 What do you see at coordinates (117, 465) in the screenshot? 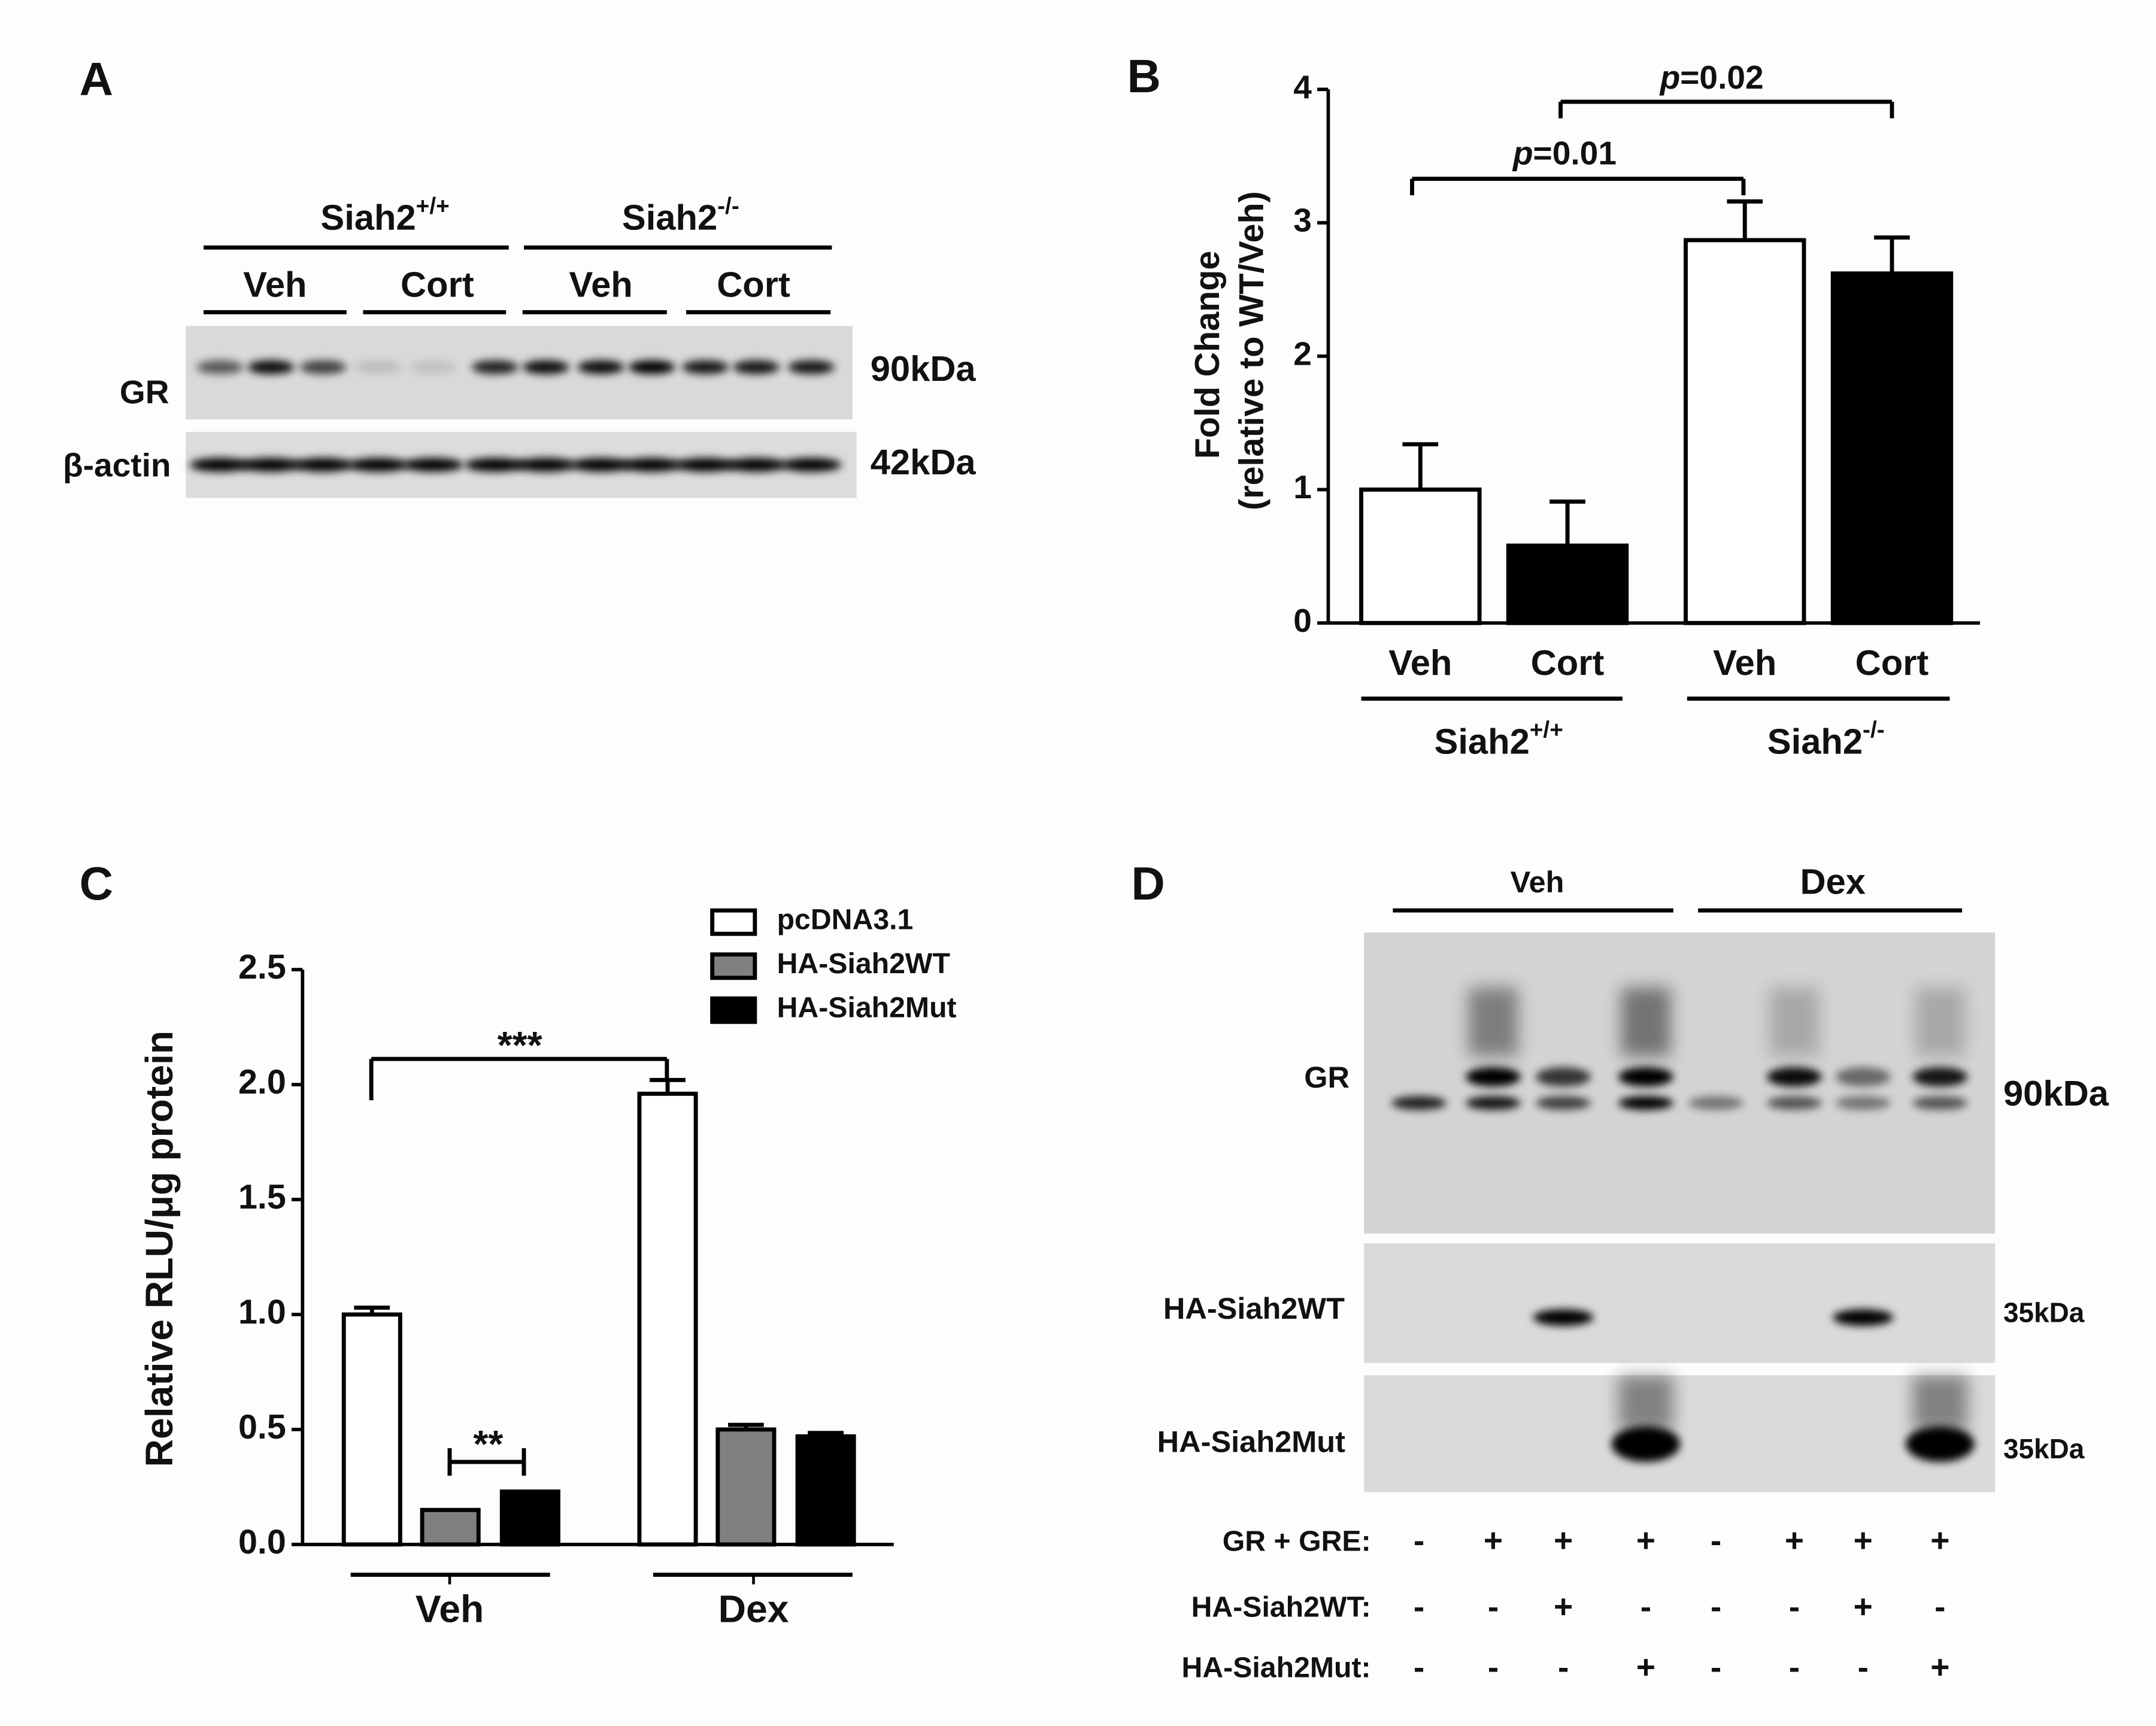
I see `row-label: β-actin` at bounding box center [117, 465].